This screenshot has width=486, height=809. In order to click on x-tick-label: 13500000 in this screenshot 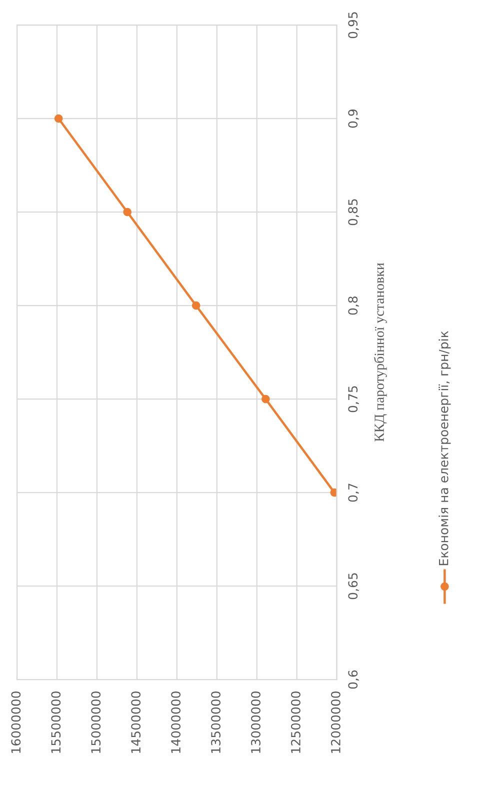, I will do `click(216, 722)`.